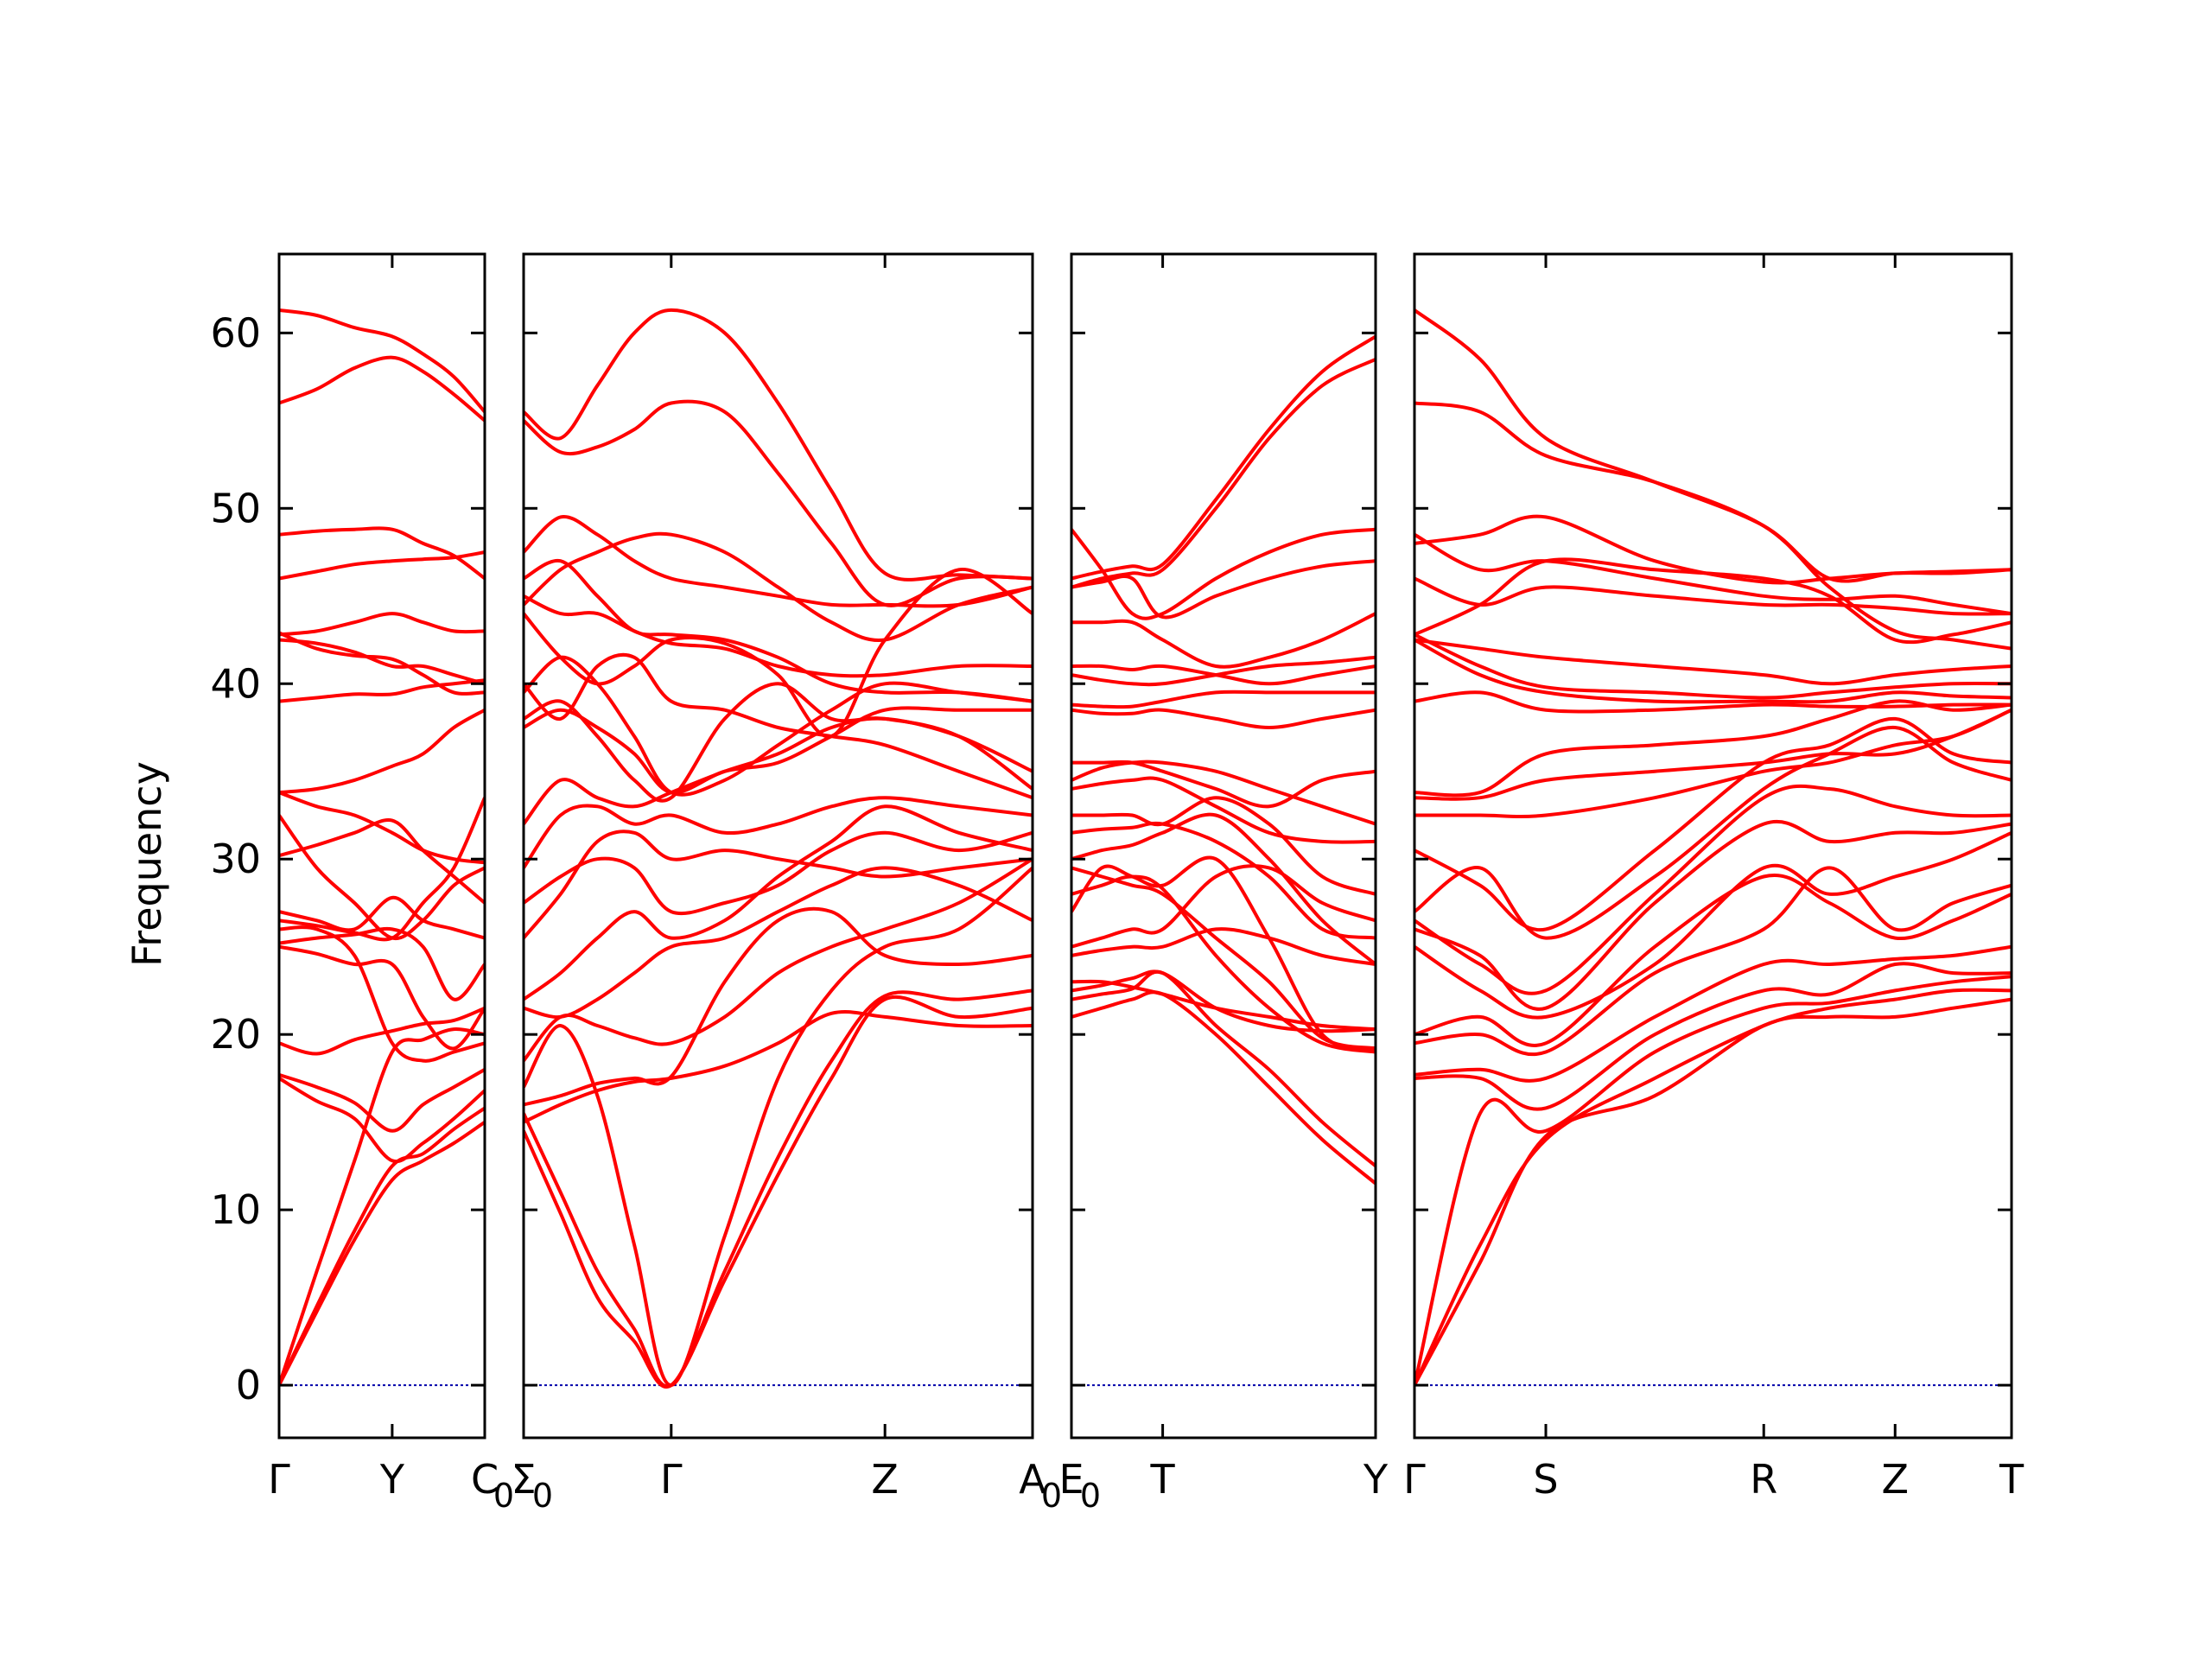 The image size is (2212, 1659). I want to click on x-tick-label: C, so click(485, 1479).